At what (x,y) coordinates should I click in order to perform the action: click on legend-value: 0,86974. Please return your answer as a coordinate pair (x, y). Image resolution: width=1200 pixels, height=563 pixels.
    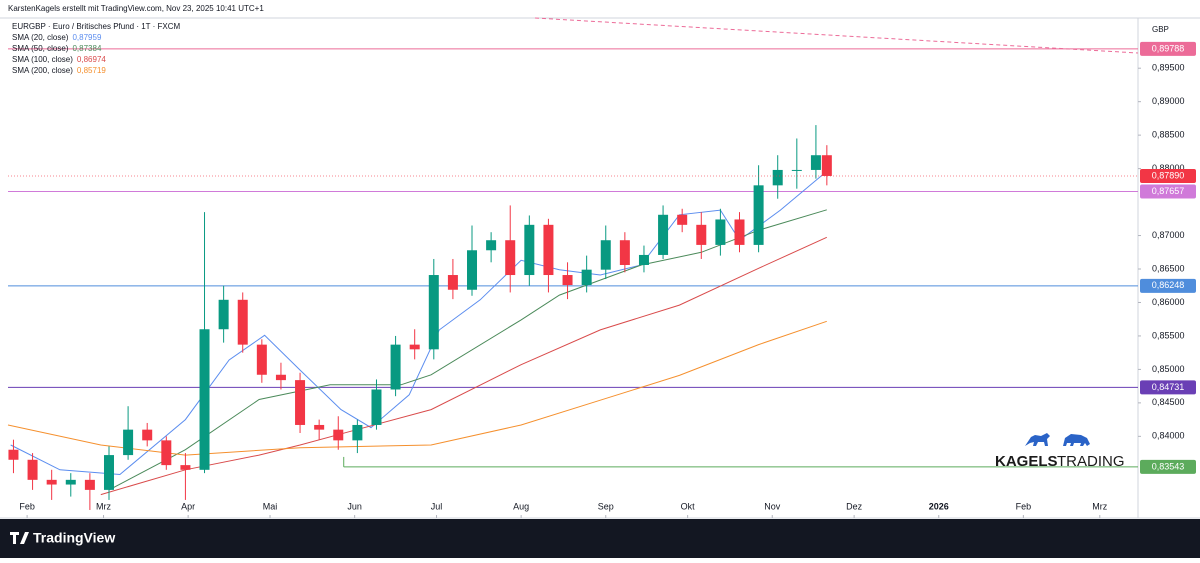
    Looking at the image, I should click on (91, 59).